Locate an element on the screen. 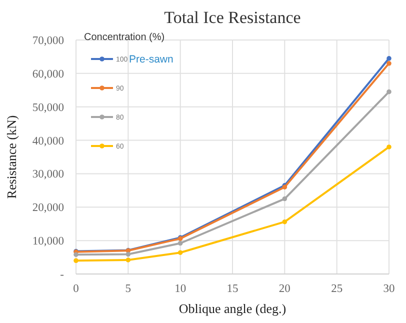  y-tick-label: 60,000 is located at coordinates (48, 74).